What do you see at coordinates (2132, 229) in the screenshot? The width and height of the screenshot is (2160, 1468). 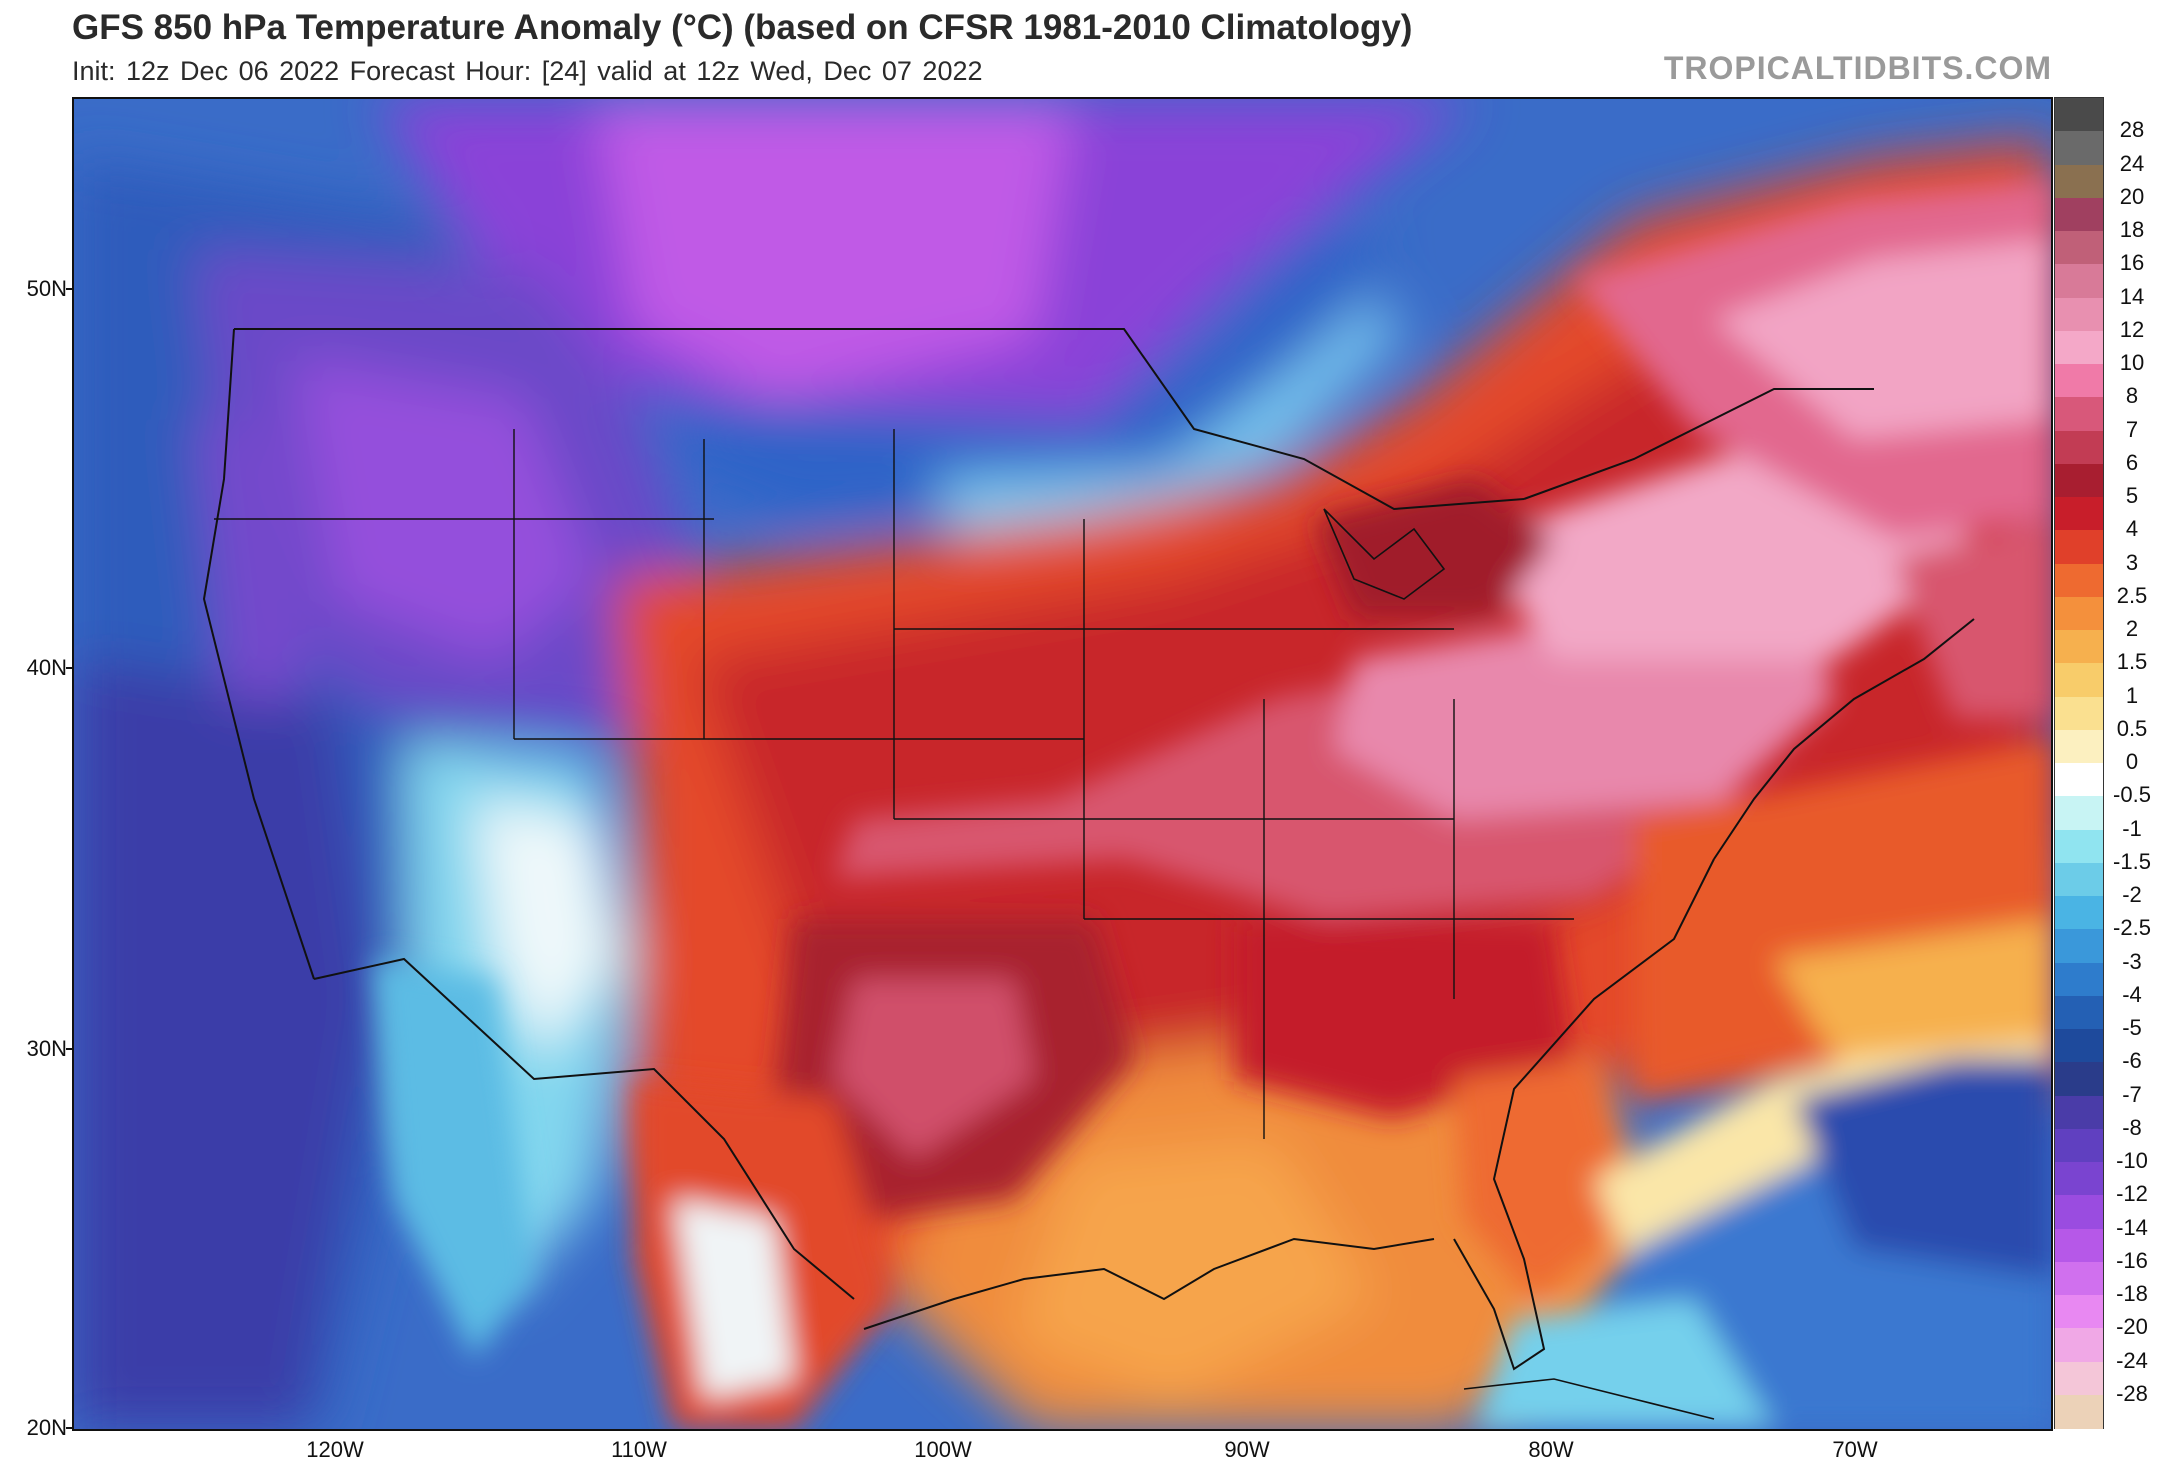 I see `colorbar-label: 18` at bounding box center [2132, 229].